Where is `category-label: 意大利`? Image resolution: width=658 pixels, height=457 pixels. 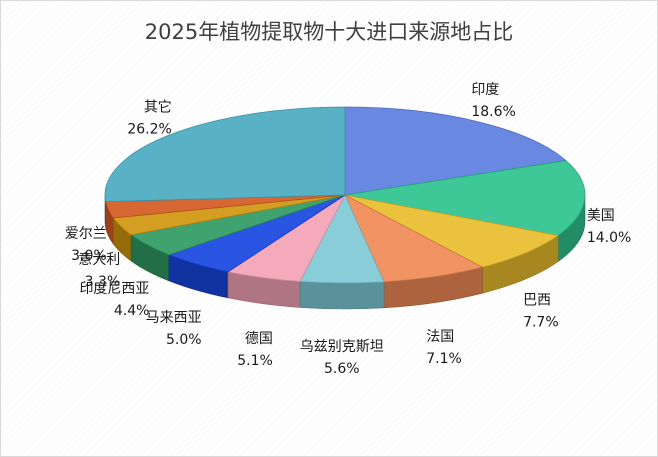 category-label: 意大利 is located at coordinates (99, 259).